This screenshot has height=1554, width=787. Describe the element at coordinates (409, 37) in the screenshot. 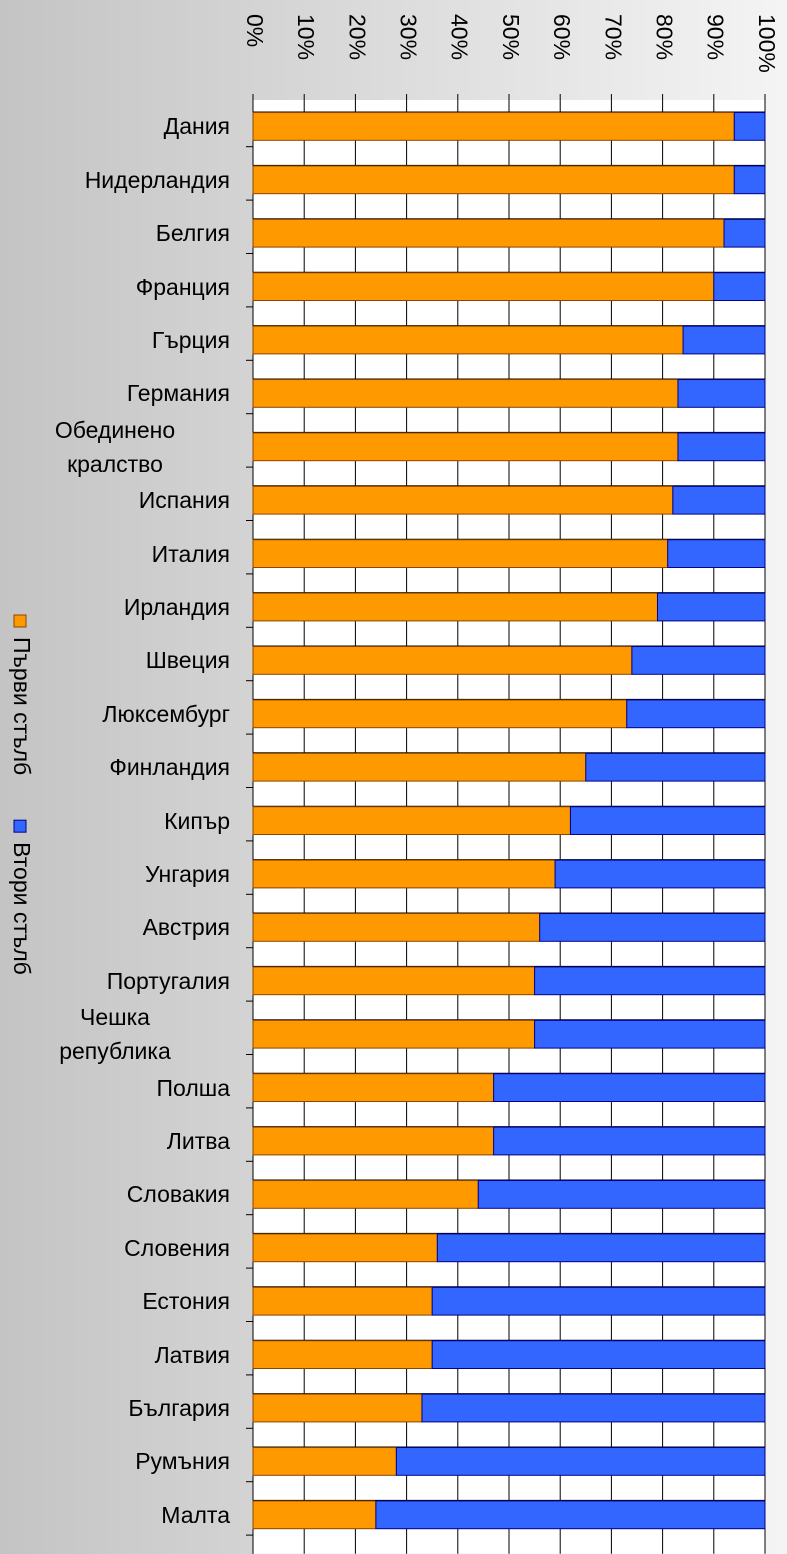

I see `x-tick-label: 30%` at that location.